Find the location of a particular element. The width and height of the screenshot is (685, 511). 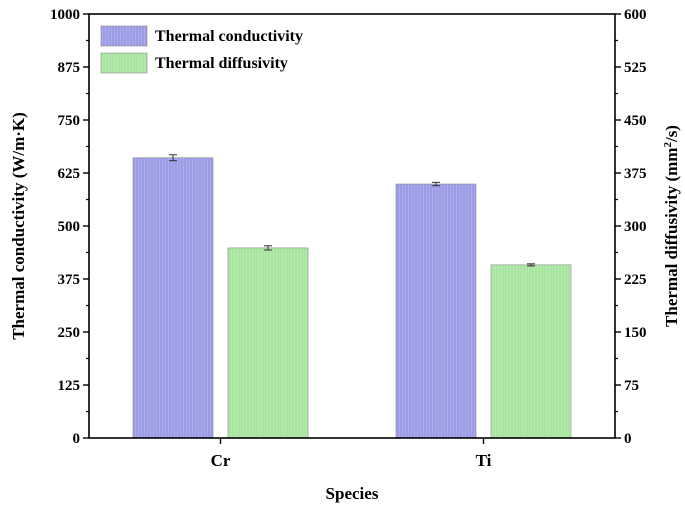

left-tick-label: 1000 is located at coordinates (65, 15).